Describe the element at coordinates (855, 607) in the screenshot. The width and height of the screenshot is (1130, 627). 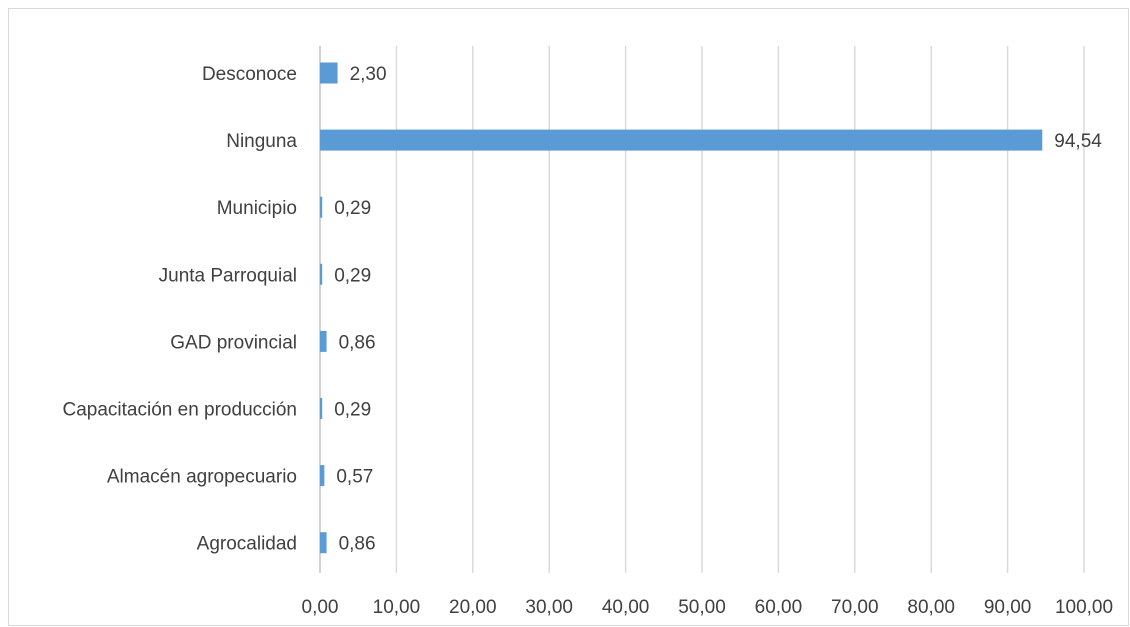
I see `x-tick-label: 70,00` at that location.